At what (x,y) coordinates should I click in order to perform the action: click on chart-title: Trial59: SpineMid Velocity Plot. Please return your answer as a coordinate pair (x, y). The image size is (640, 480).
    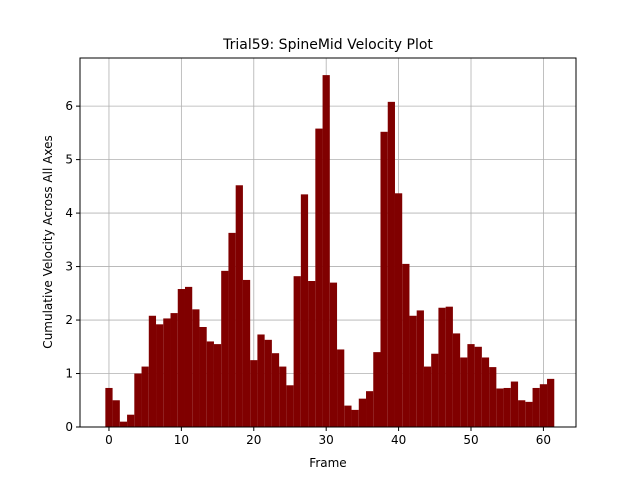
    Looking at the image, I should click on (327, 45).